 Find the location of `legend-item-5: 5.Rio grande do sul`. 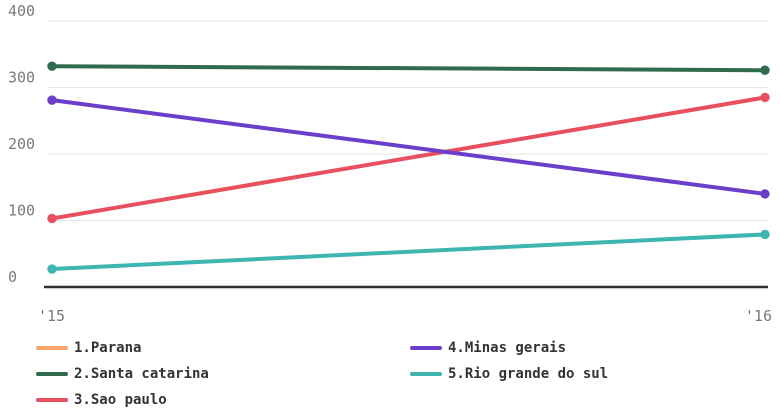

legend-item-5: 5.Rio grande do sul is located at coordinates (509, 374).